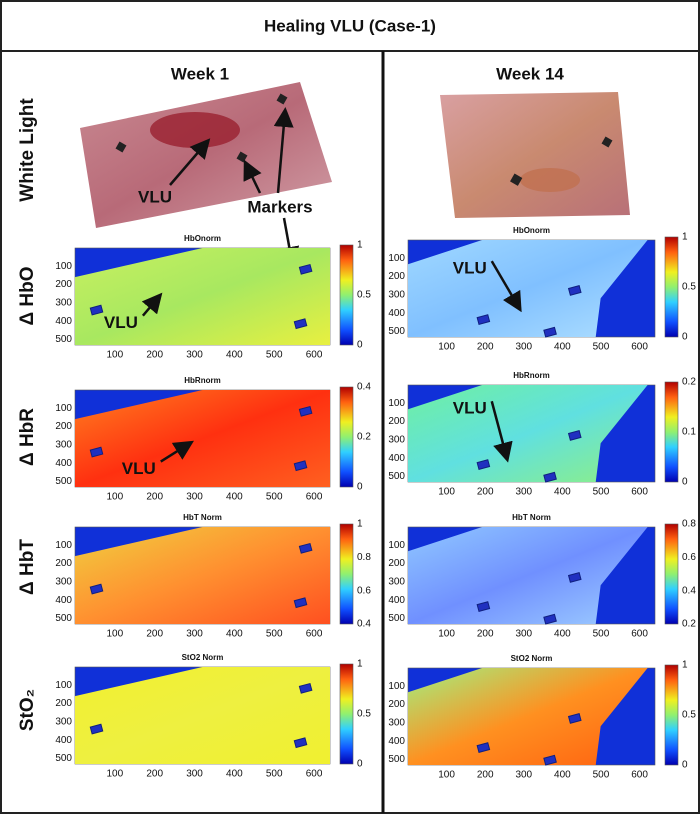 Image resolution: width=700 pixels, height=814 pixels. What do you see at coordinates (689, 382) in the screenshot?
I see `colorbar-tick-label: 0.2` at bounding box center [689, 382].